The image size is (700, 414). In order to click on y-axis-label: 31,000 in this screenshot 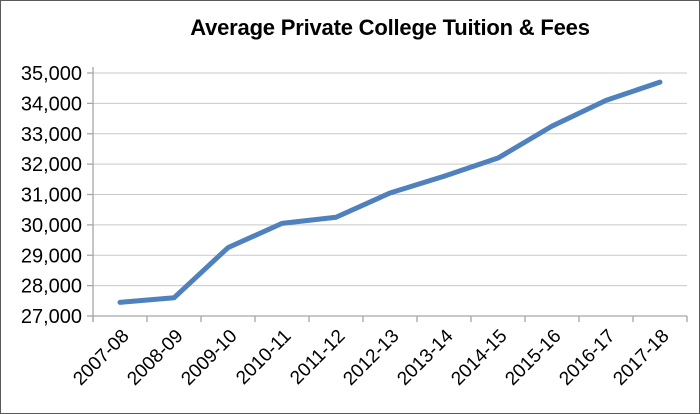, I will do `click(51, 196)`.